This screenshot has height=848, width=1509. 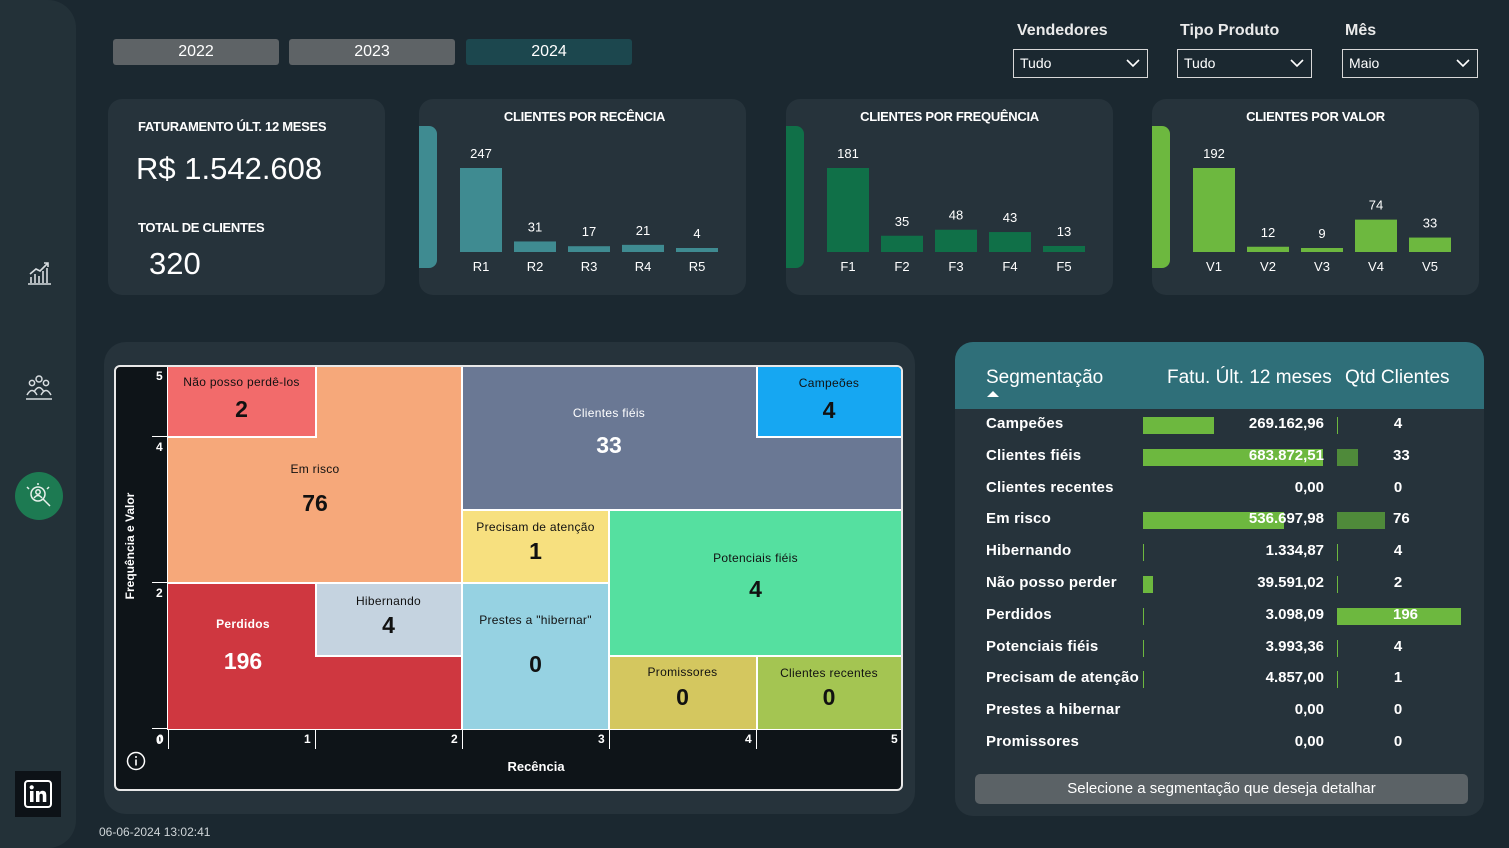 I want to click on qty-value: 4, so click(x=1398, y=551).